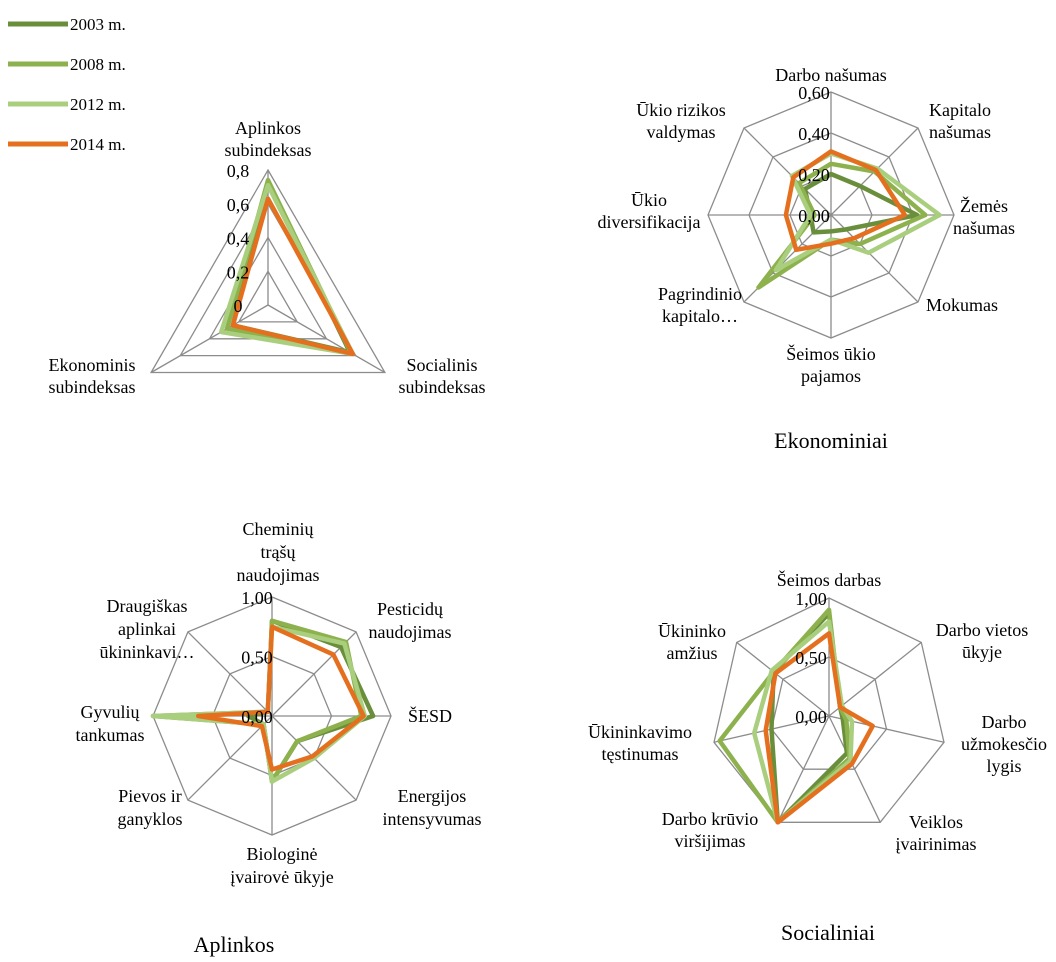 The image size is (1056, 962). I want to click on axis-label-line: intensyvumas, so click(432, 819).